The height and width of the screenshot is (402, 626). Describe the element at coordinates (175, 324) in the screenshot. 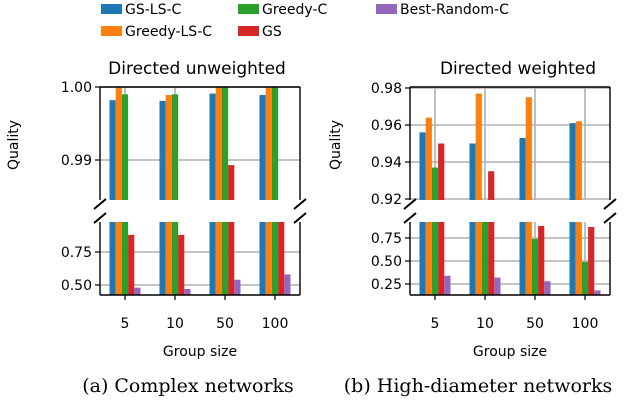

I see `x-tick-label: 10` at that location.